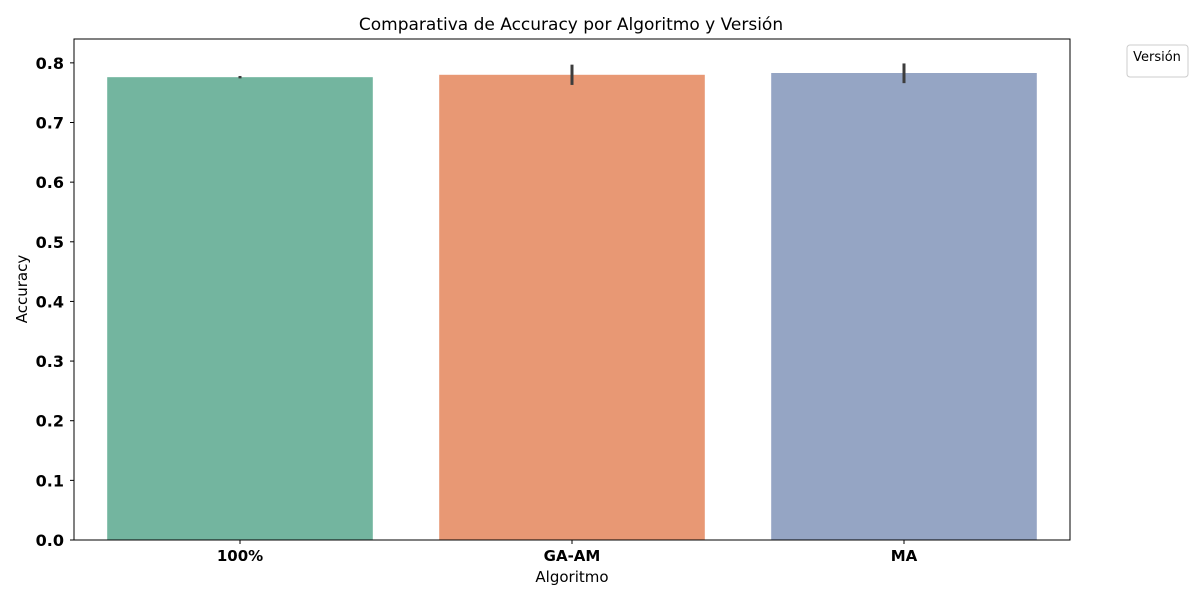  What do you see at coordinates (50, 421) in the screenshot?
I see `y-tick-label: 0.2` at bounding box center [50, 421].